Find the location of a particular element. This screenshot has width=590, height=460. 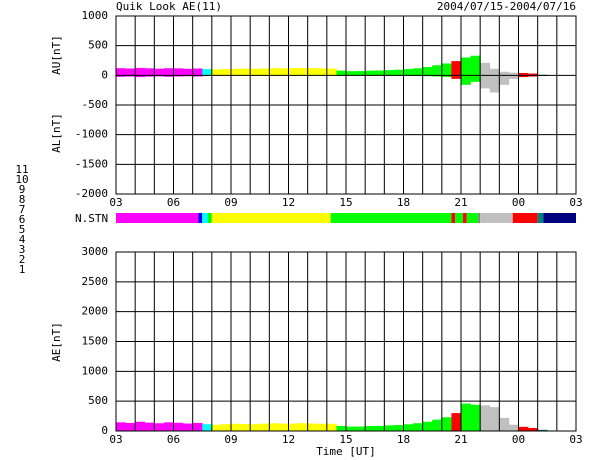

legend-entry: 4 is located at coordinates (22, 239).